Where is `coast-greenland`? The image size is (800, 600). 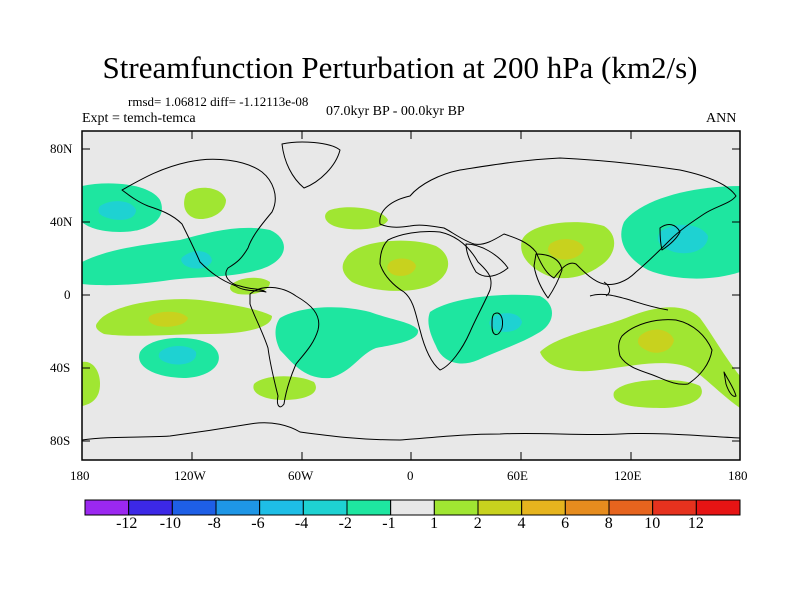
coast-greenland is located at coordinates (311, 165).